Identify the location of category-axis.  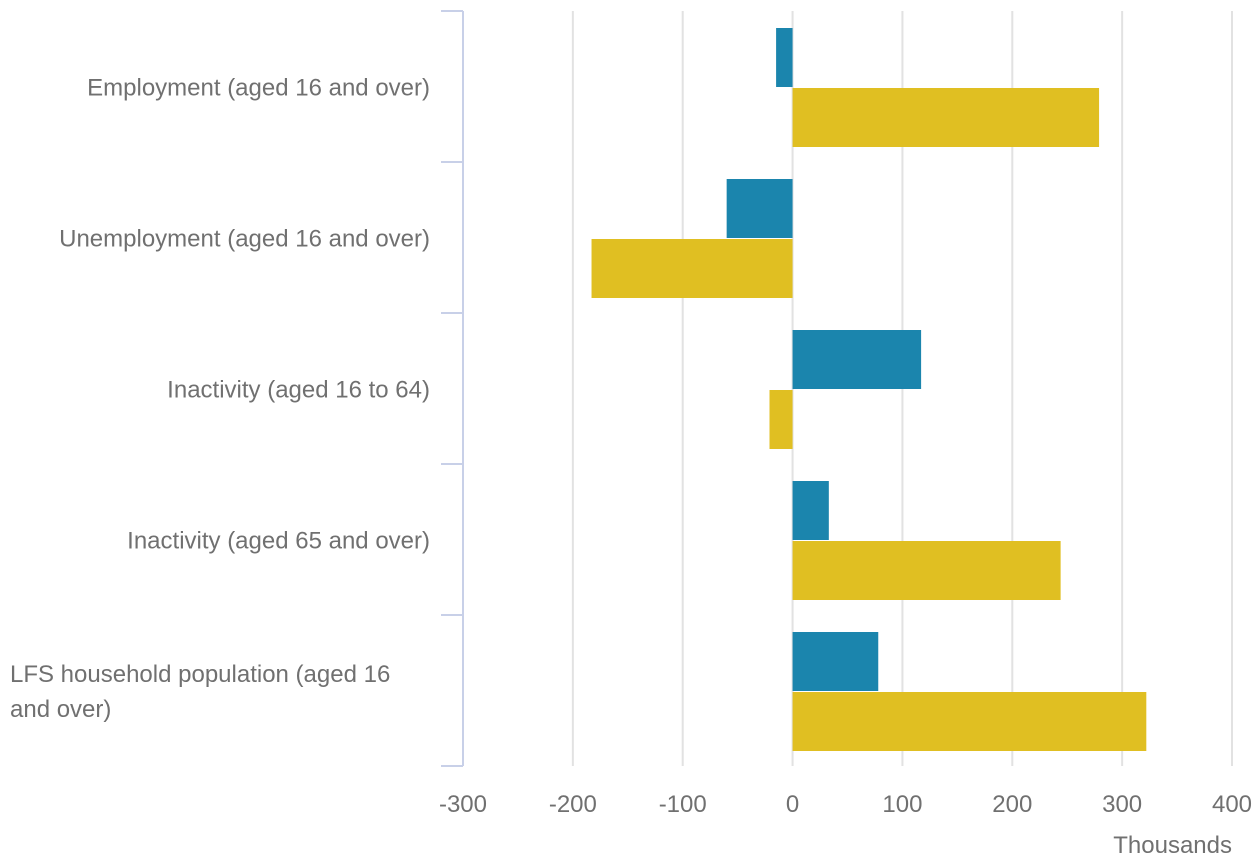
(452, 388).